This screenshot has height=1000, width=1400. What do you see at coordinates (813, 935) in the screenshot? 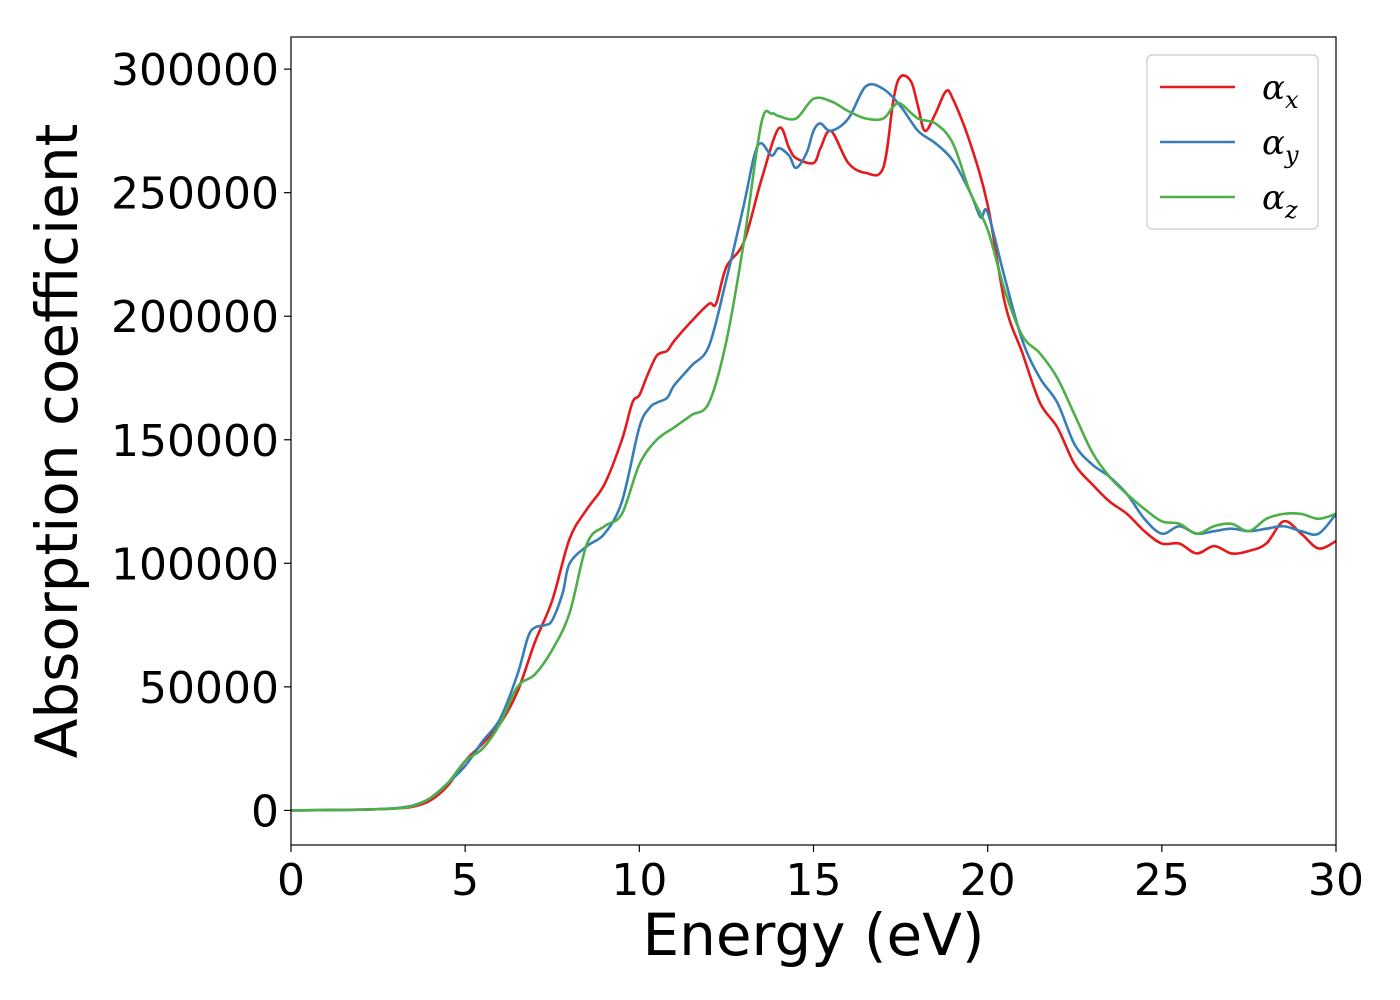
I see `x-axis-title: Energy (eV)` at bounding box center [813, 935].